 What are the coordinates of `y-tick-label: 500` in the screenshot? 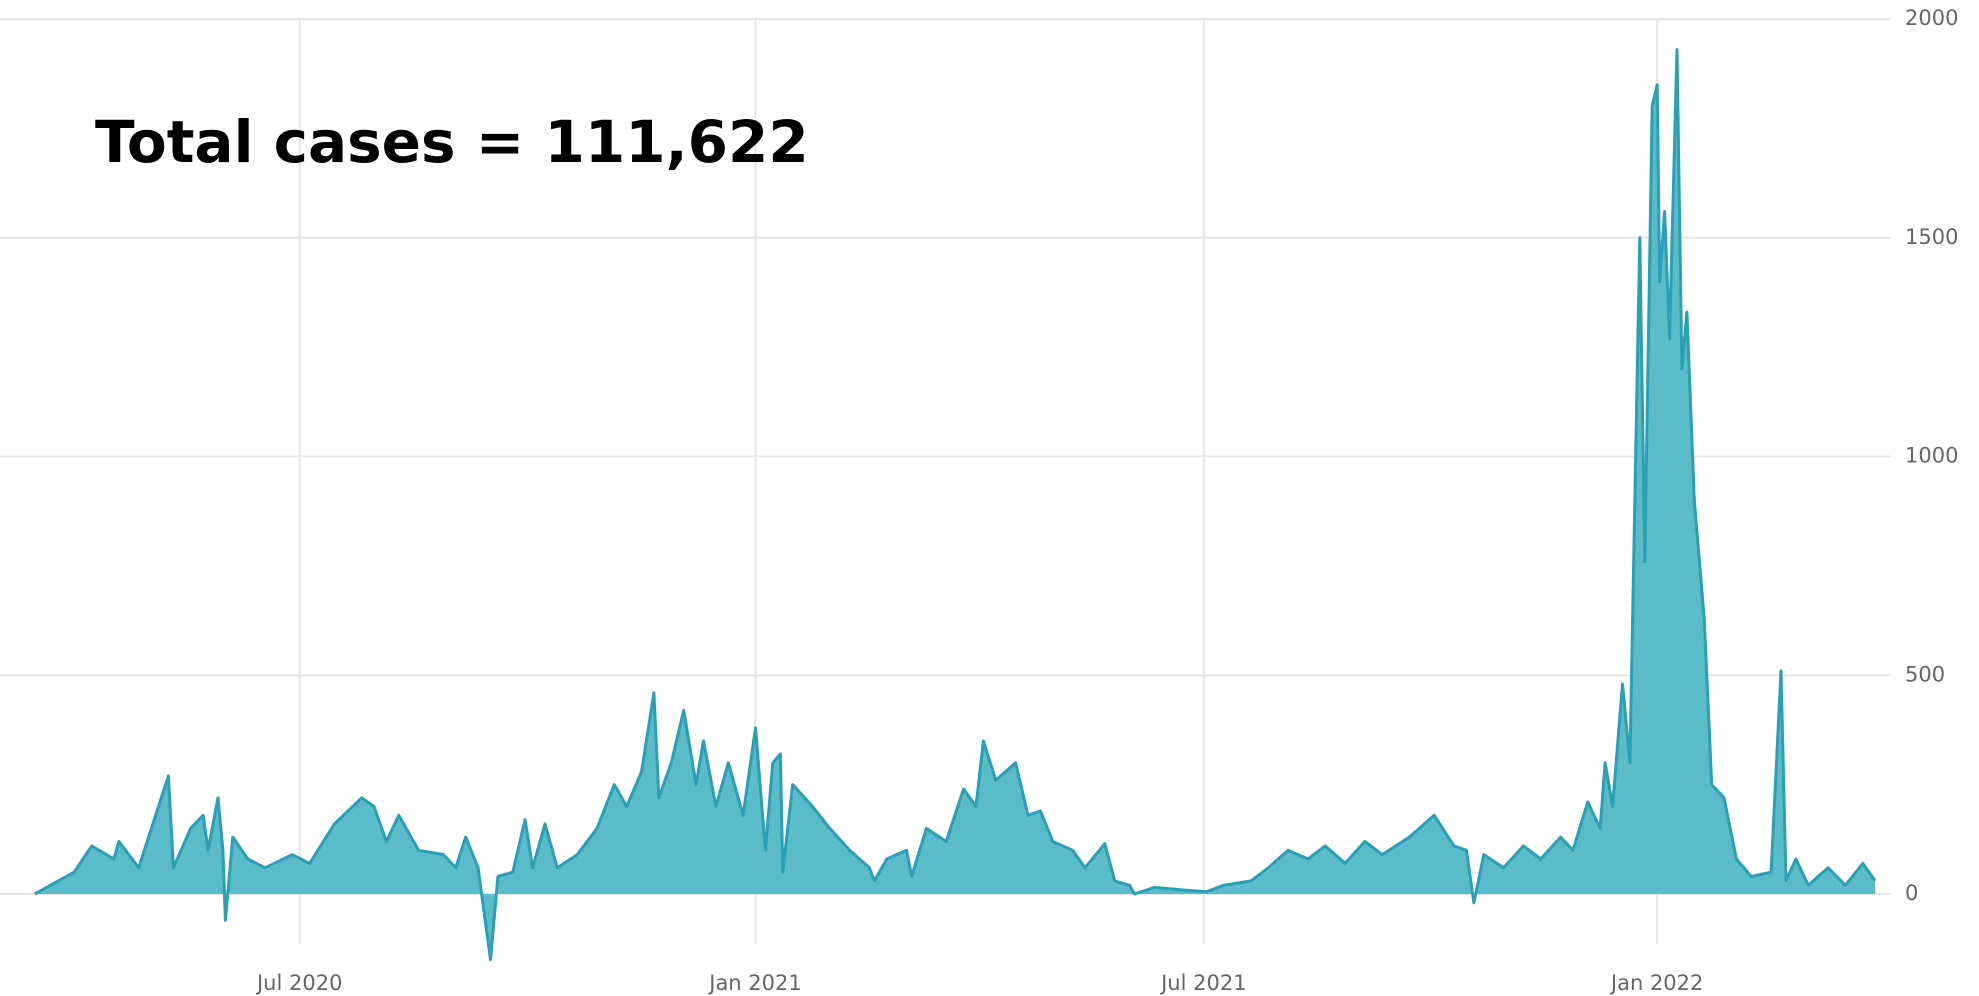 It's located at (1925, 674).